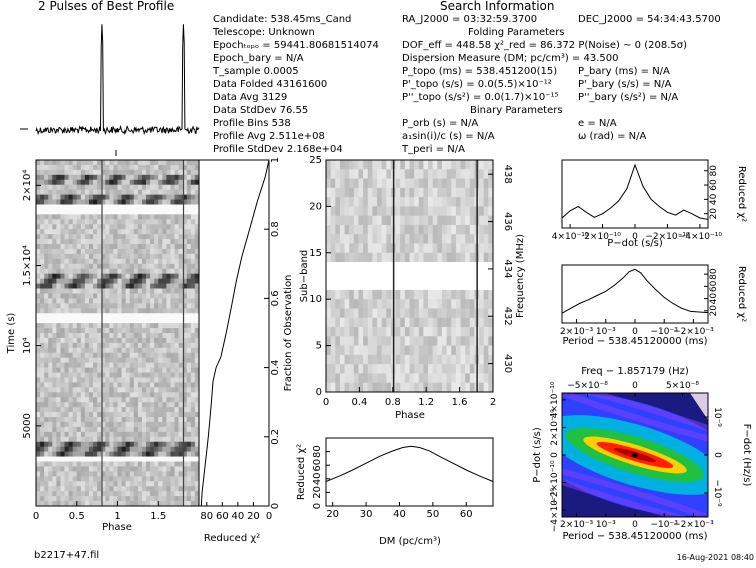 The image size is (756, 568). Describe the element at coordinates (232, 538) in the screenshot. I see `time-chi2-xlabel: Reduced χ²` at that location.